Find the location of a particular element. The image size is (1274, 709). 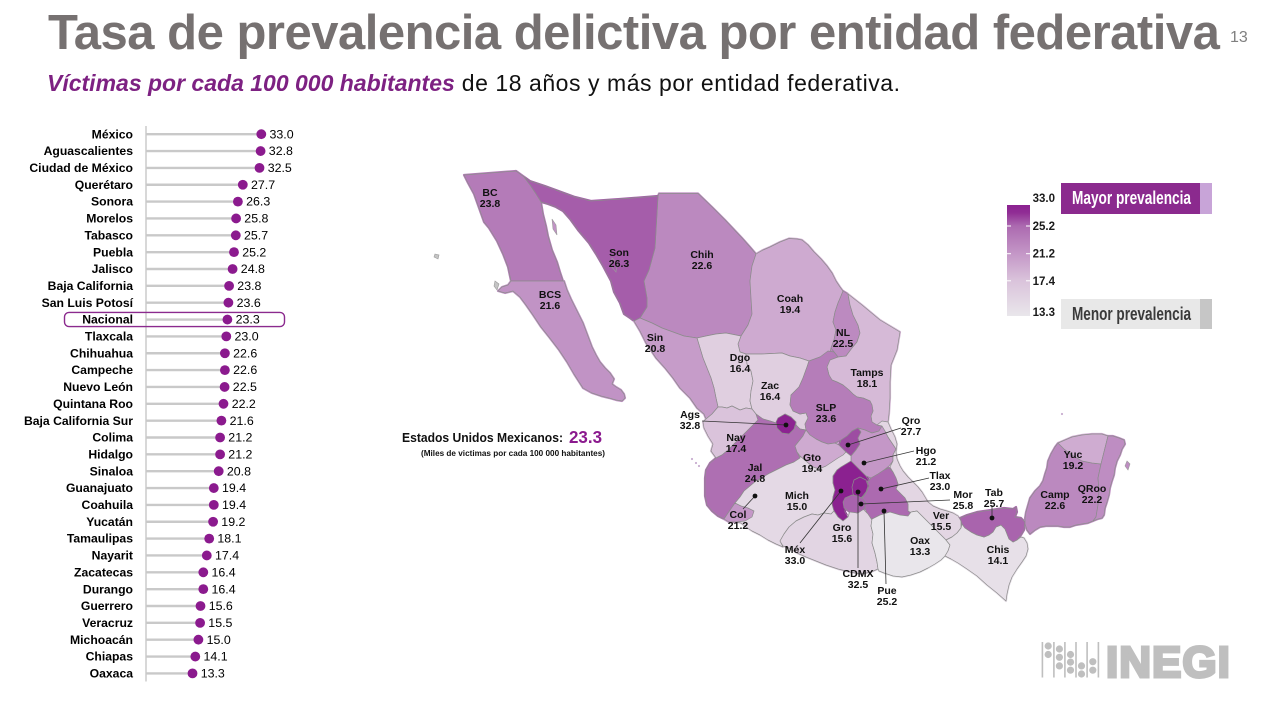

svg-text: Coah is located at coordinates (790, 299).